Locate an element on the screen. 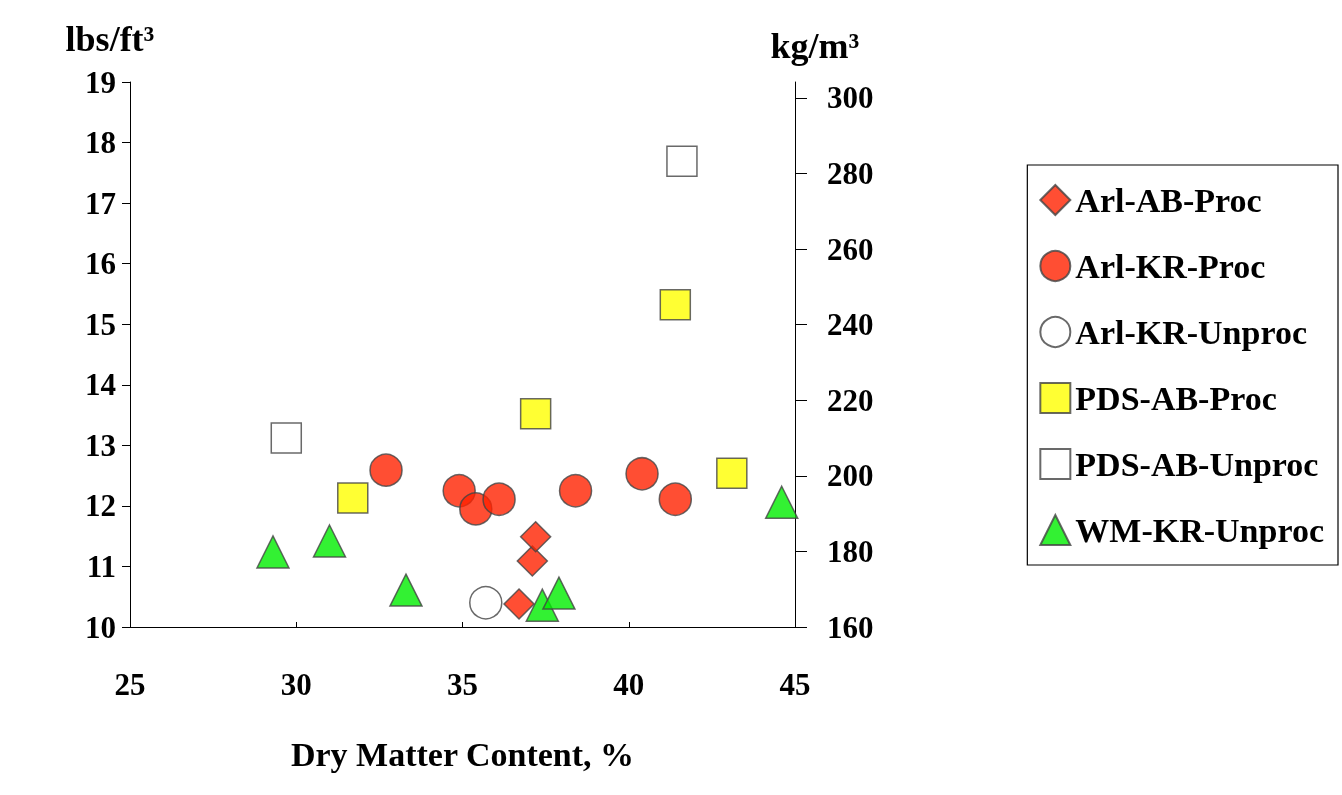  y2-tick-label: 220 is located at coordinates (850, 400).